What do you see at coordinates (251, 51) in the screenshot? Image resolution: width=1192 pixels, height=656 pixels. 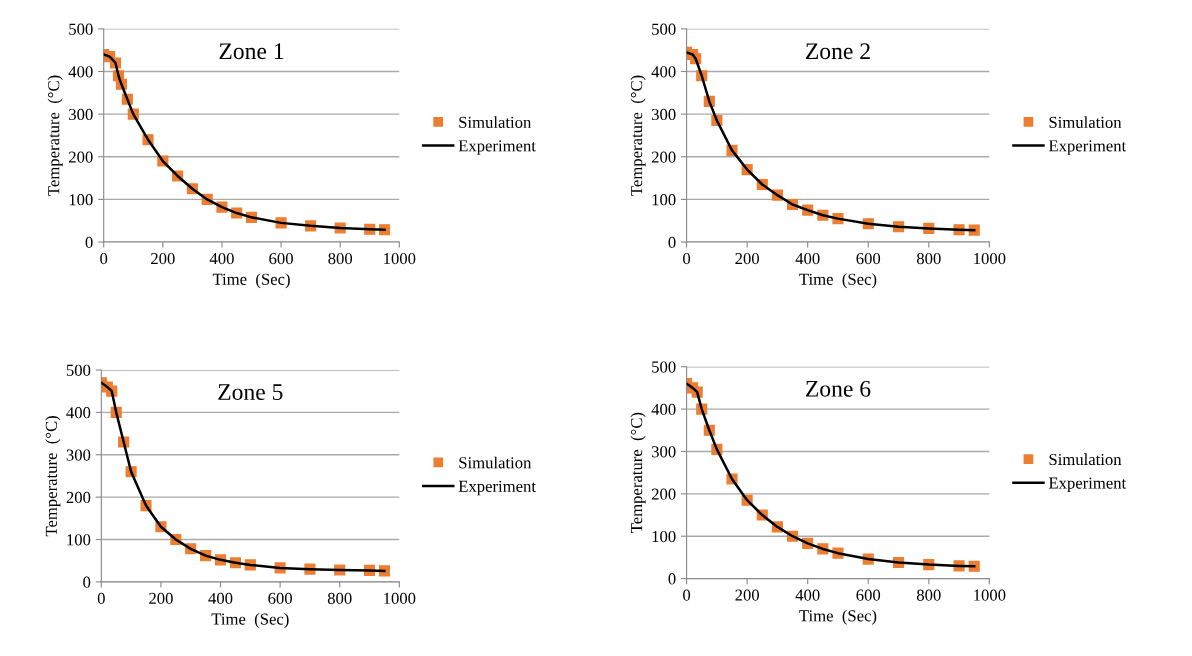 I see `chart-title: Zone 1` at bounding box center [251, 51].